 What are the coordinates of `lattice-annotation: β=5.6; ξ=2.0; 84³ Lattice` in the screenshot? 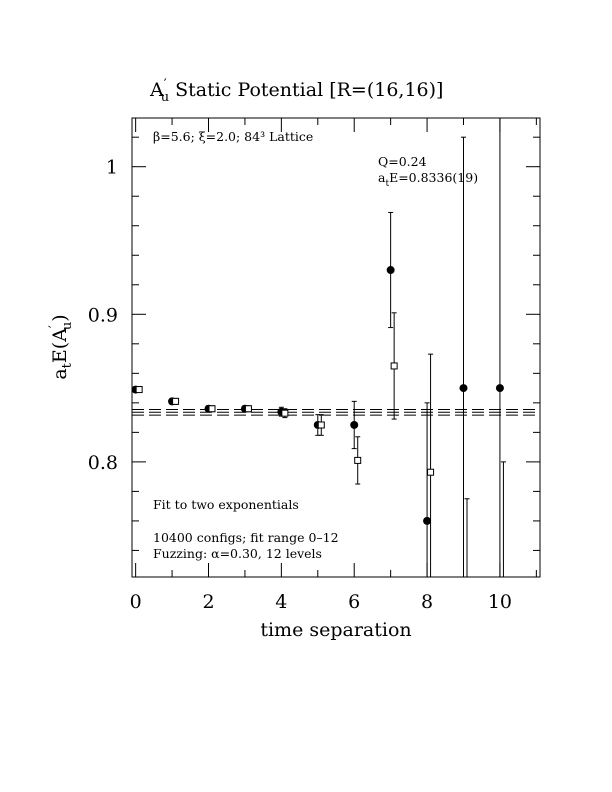 It's located at (233, 136).